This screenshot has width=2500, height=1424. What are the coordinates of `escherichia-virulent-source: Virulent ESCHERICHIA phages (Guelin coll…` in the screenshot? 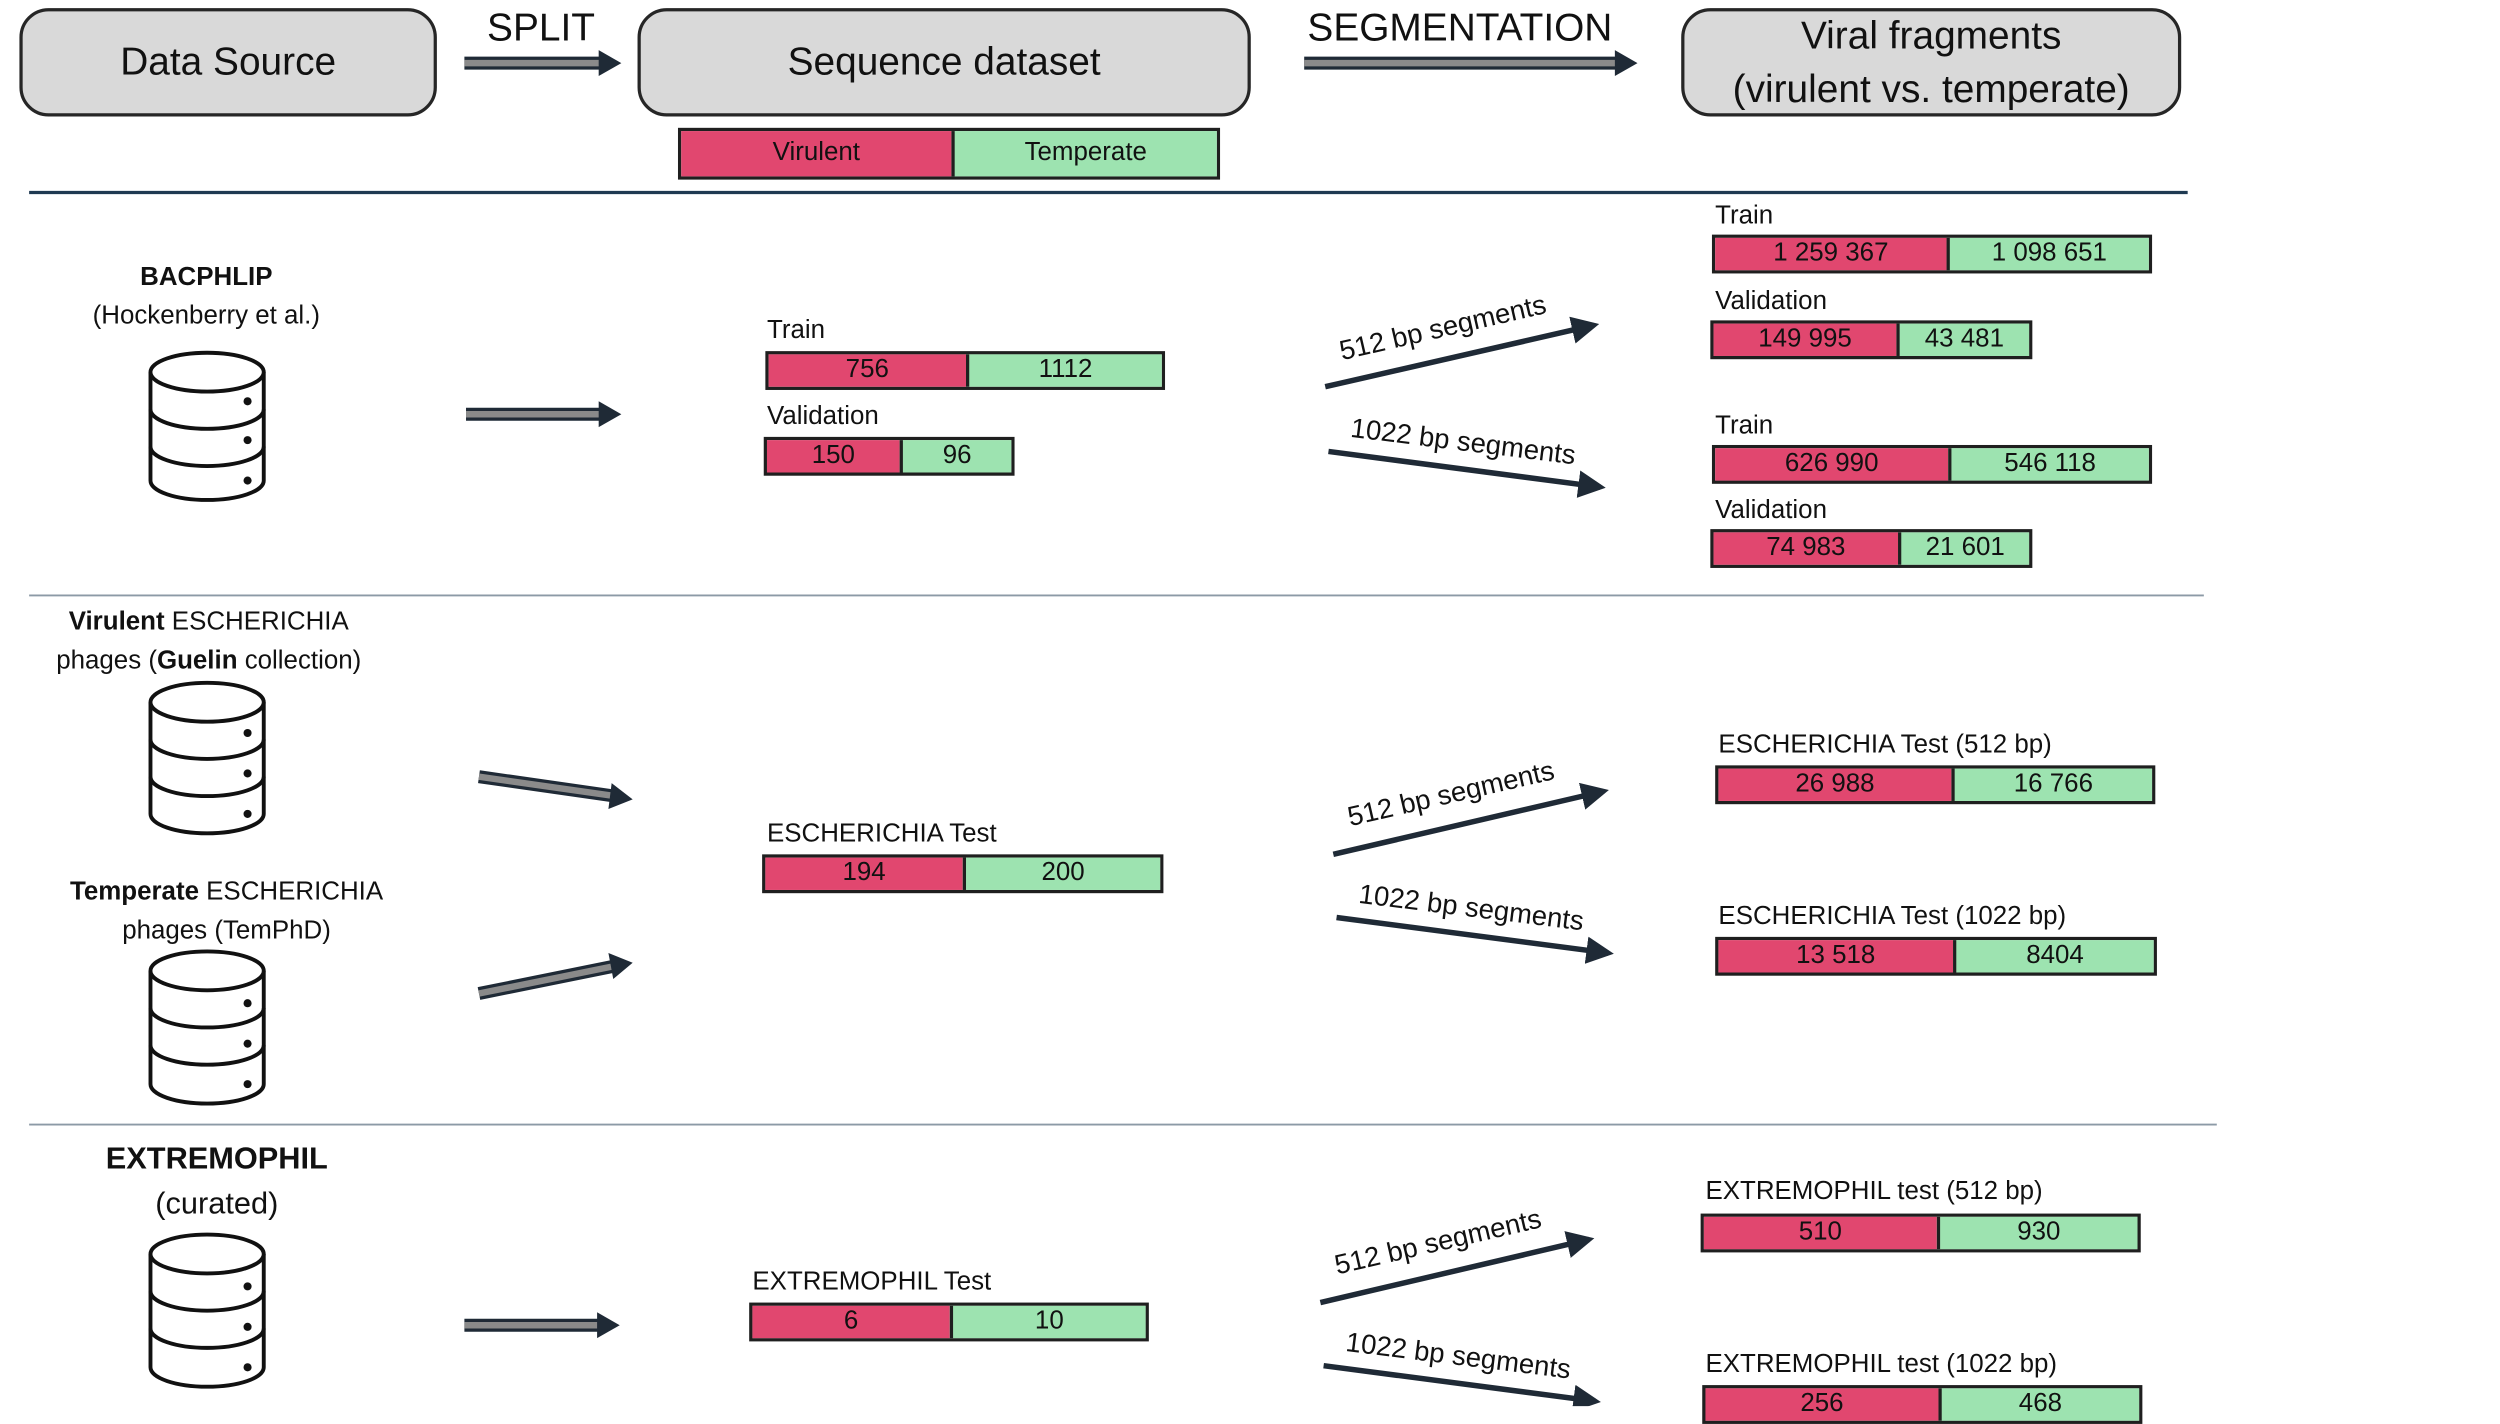 It's located at (209, 641).